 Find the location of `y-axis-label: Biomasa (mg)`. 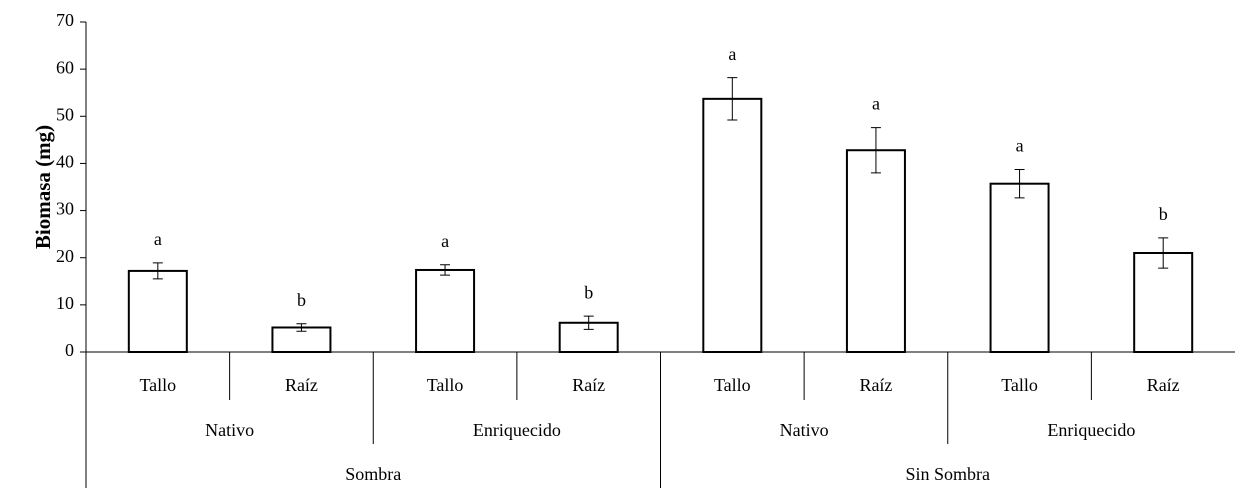

y-axis-label: Biomasa (mg) is located at coordinates (43, 187).